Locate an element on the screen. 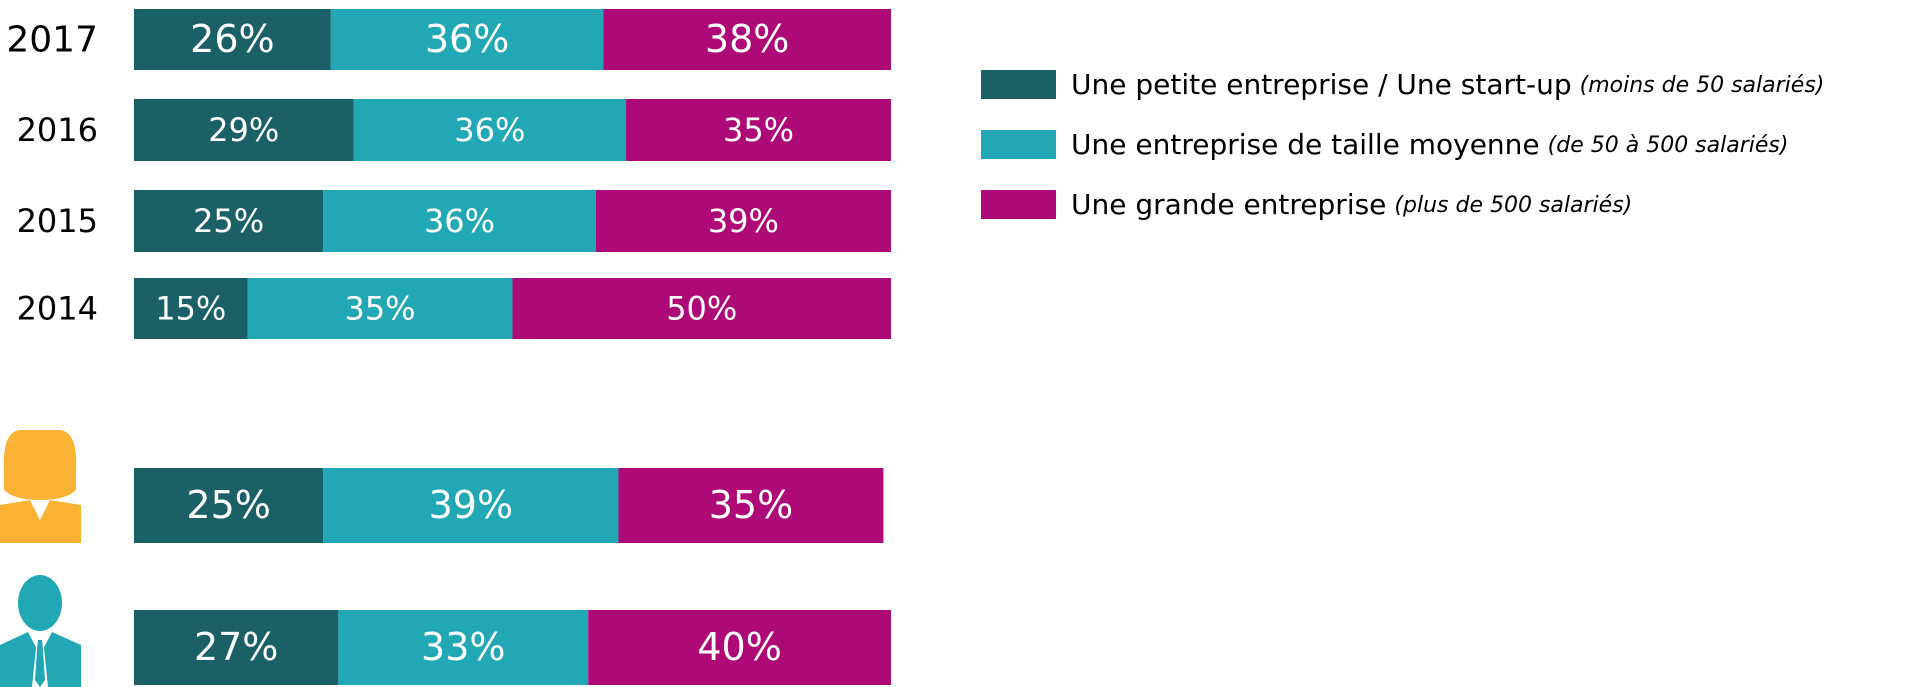  value-label: 15% is located at coordinates (190, 309).